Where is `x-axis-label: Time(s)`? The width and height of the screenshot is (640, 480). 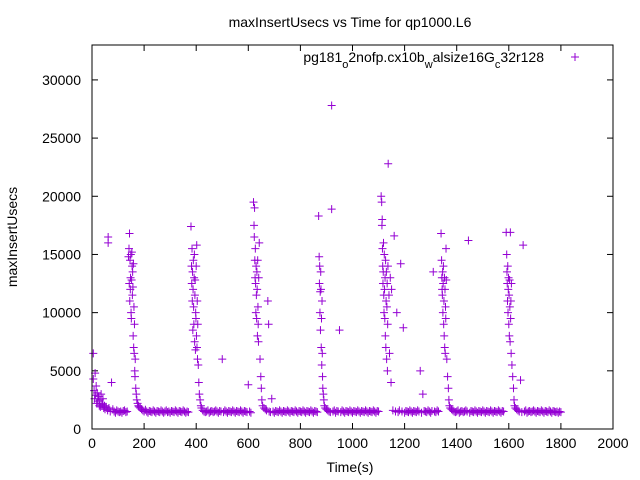
x-axis-label: Time(s) is located at coordinates (350, 467).